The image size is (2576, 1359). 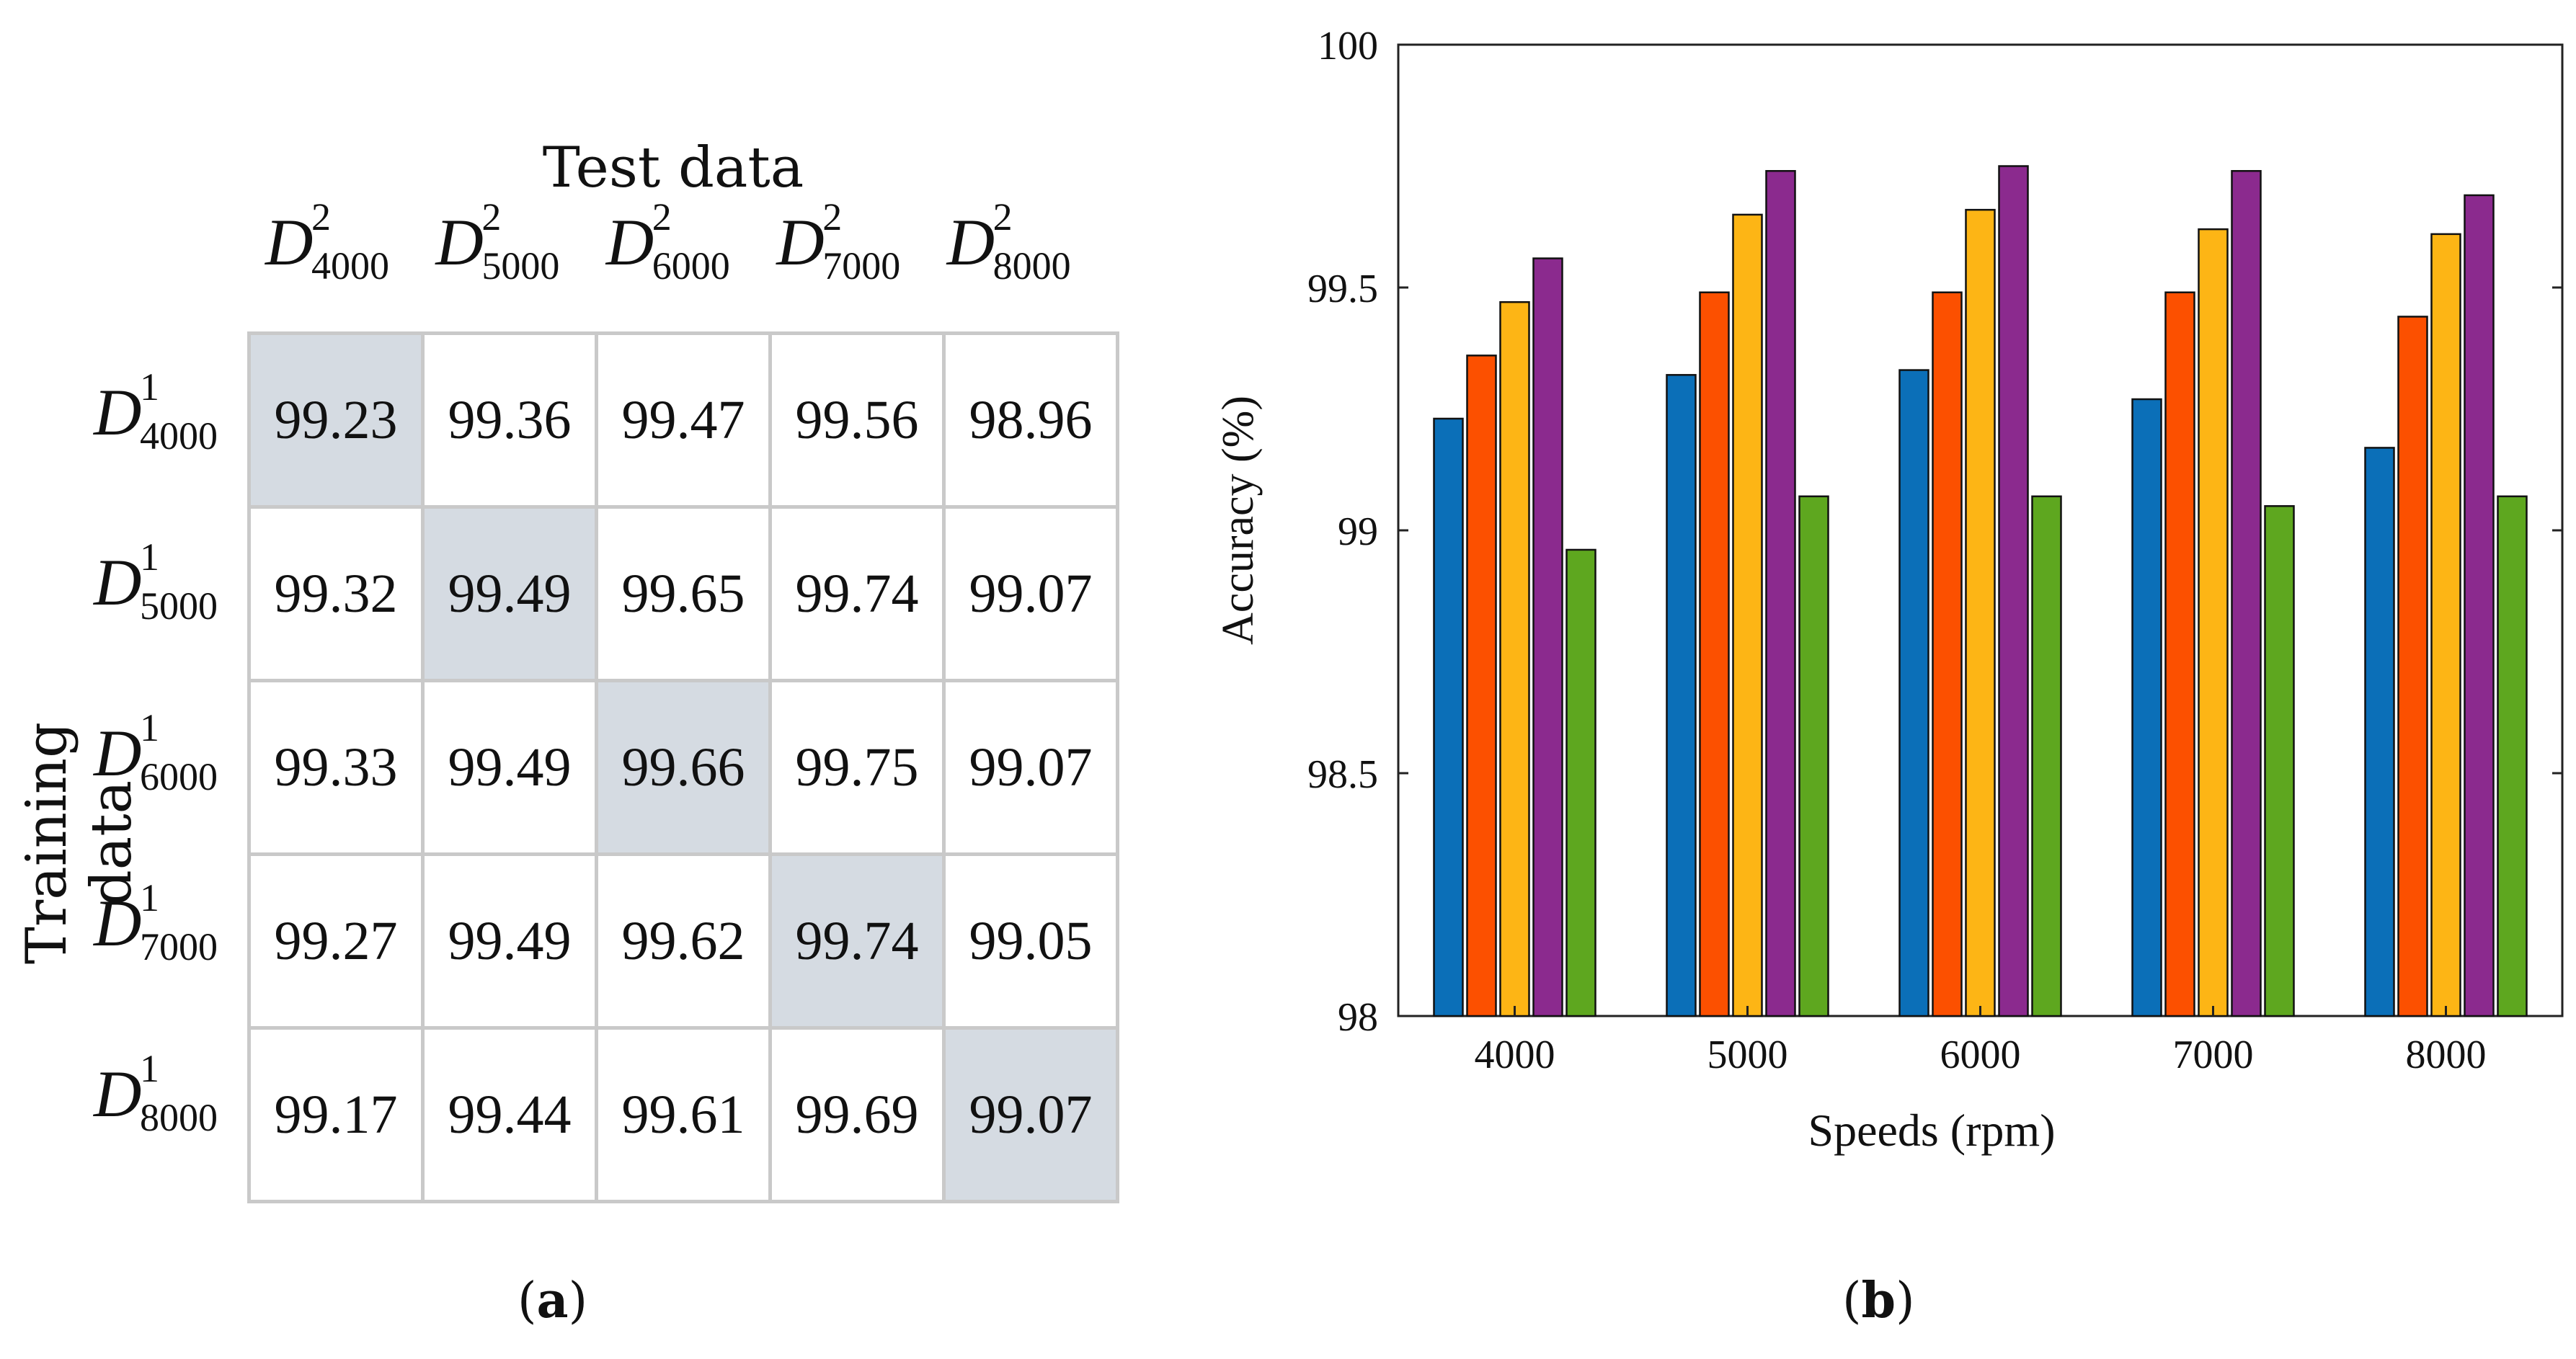 What do you see at coordinates (667, 242) in the screenshot?
I see `column-header-symbol: D 2 6000` at bounding box center [667, 242].